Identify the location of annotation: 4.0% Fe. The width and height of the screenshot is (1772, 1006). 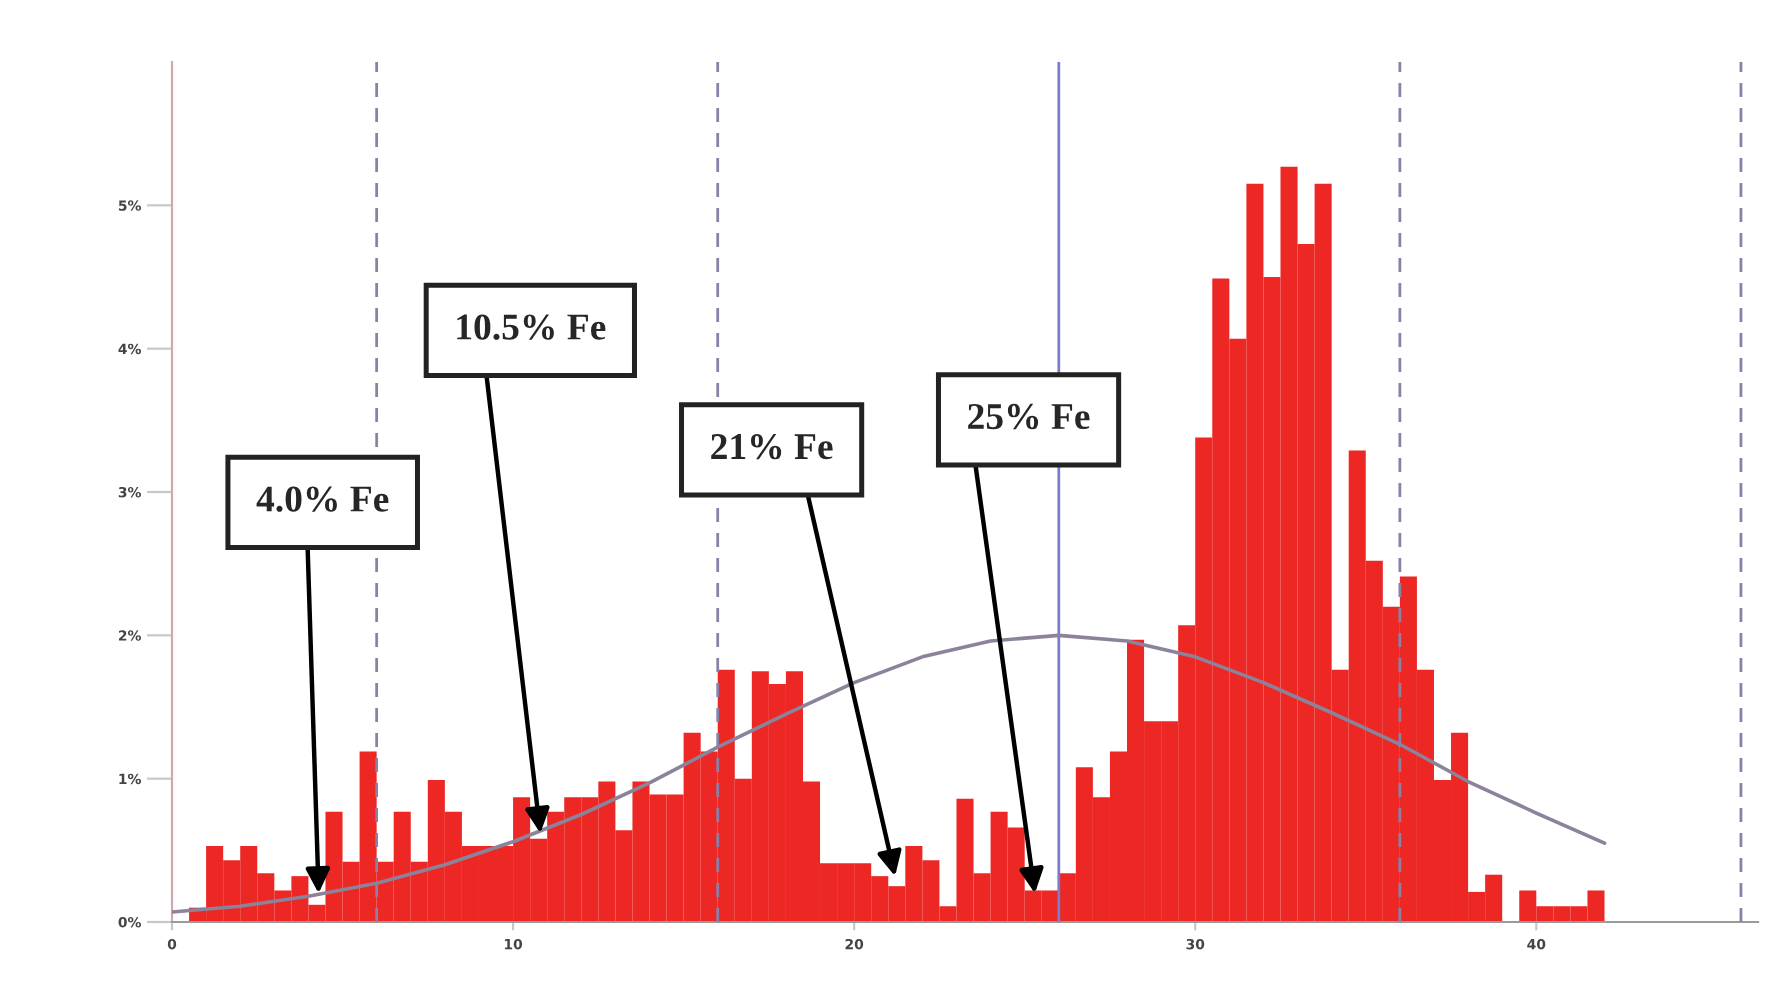
(322, 499).